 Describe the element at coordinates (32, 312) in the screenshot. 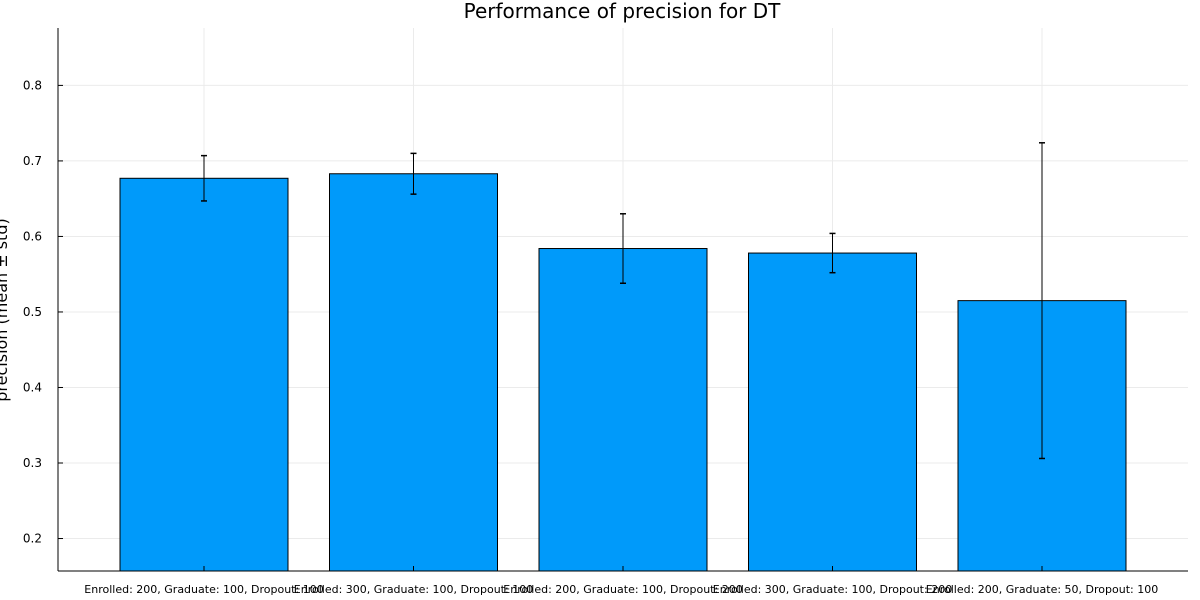

I see `y-tick-label: 0.5` at that location.